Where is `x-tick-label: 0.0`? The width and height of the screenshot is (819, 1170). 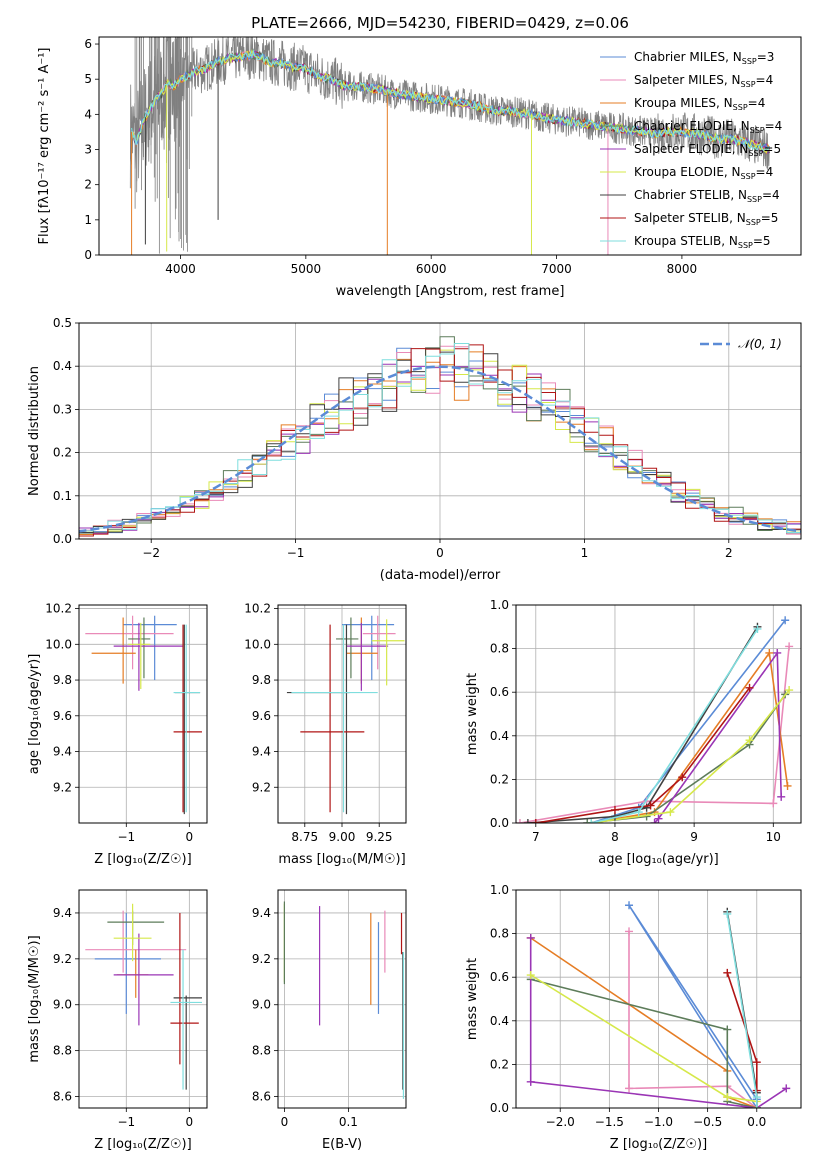 x-tick-label: 0.0 is located at coordinates (756, 1122).